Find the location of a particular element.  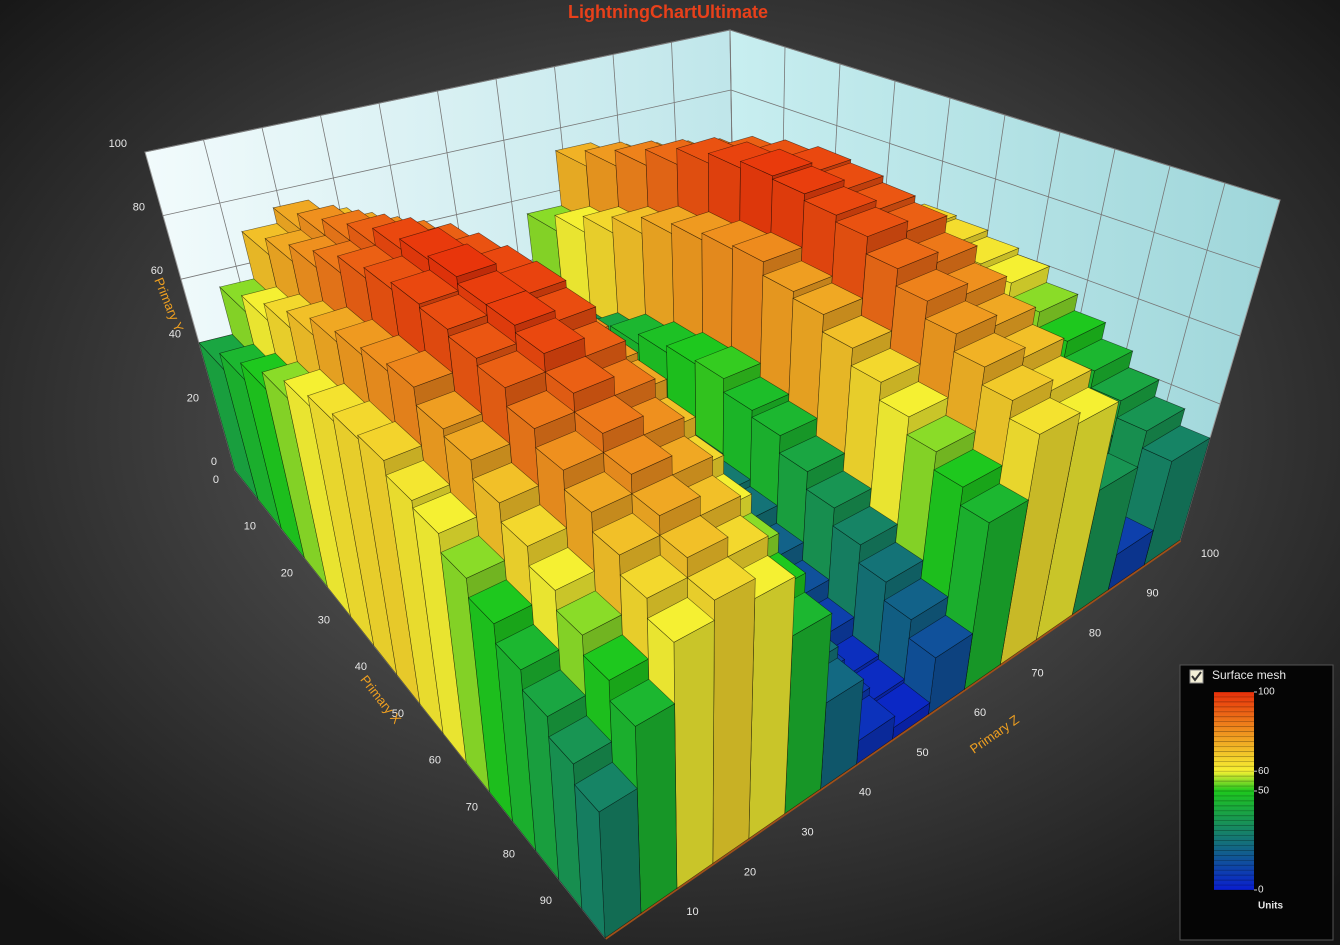

x-tick-label: 0 is located at coordinates (216, 480).